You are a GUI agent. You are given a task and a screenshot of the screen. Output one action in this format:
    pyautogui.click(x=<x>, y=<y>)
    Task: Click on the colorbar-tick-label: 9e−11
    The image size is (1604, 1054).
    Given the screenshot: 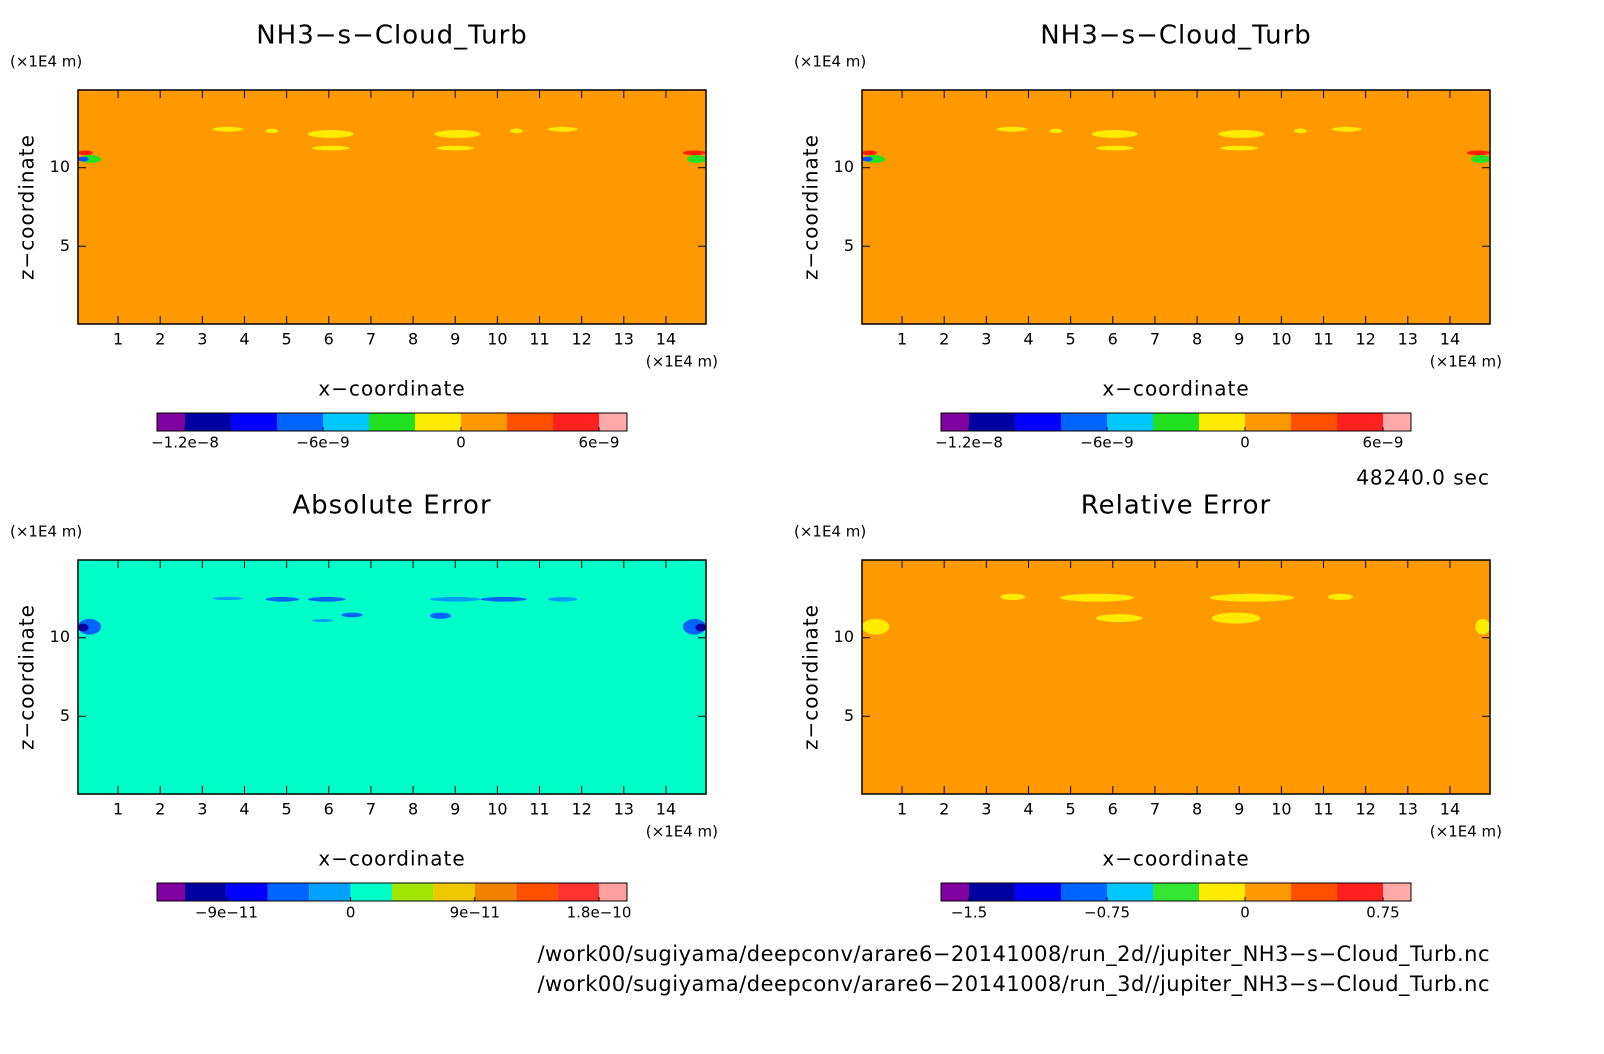 What is the action you would take?
    pyautogui.click(x=475, y=913)
    